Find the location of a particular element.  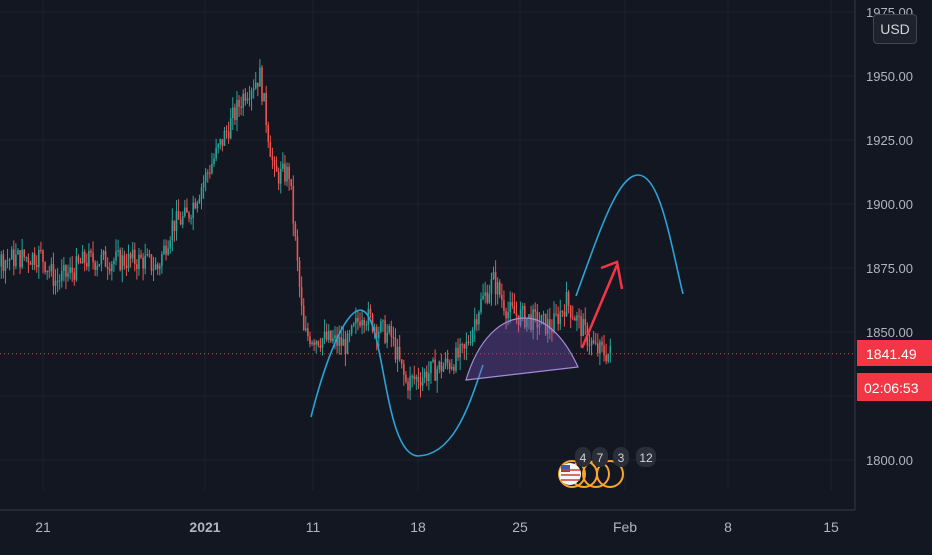

forecast-arrow is located at coordinates (599, 306).